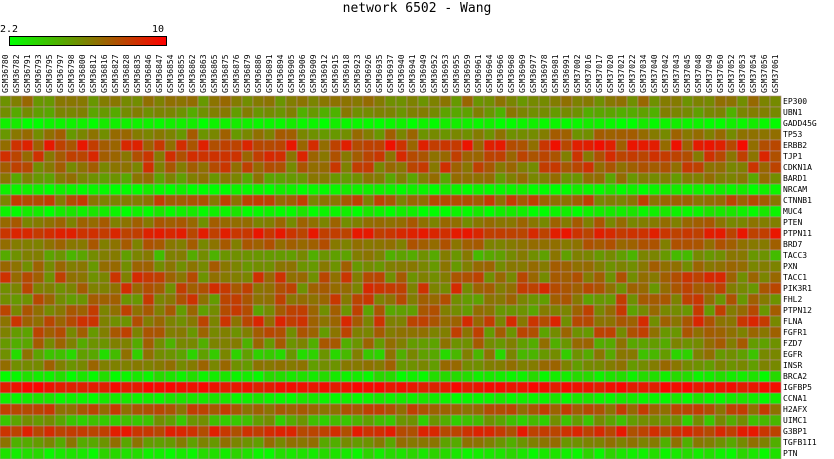 This screenshot has height=459, width=834. I want to click on column-label: GSM36793, so click(38, 73).